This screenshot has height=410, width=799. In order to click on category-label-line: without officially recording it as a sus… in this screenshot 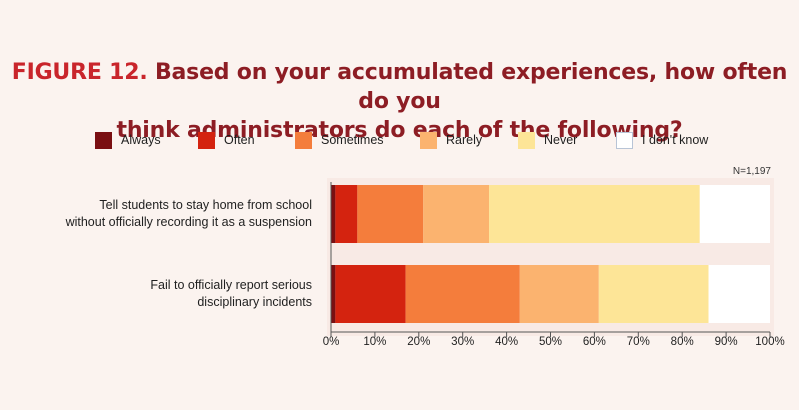, I will do `click(188, 222)`.